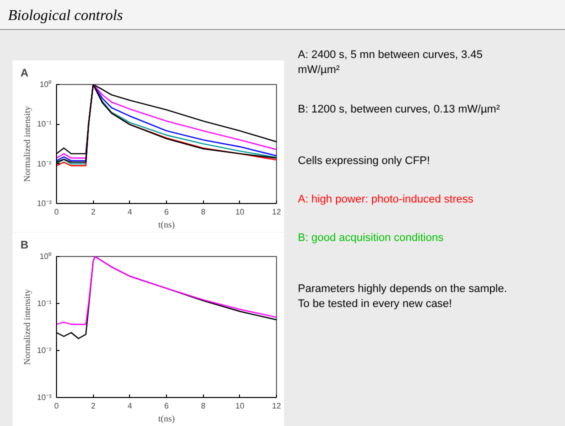 This screenshot has width=565, height=426. What do you see at coordinates (386, 199) in the screenshot?
I see `text: A: high power: photo-induced stress` at bounding box center [386, 199].